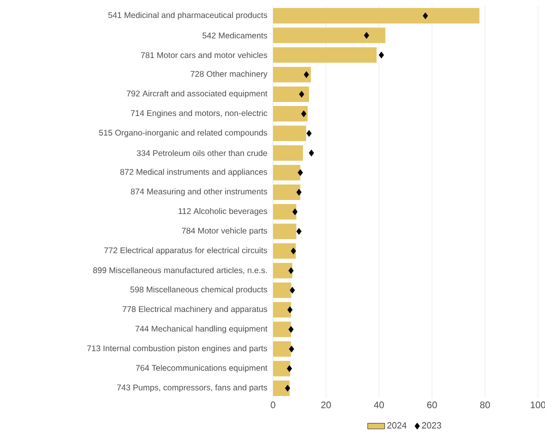  I want to click on y-tick-label: 778 Electrical machinery and apparatus, so click(195, 310).